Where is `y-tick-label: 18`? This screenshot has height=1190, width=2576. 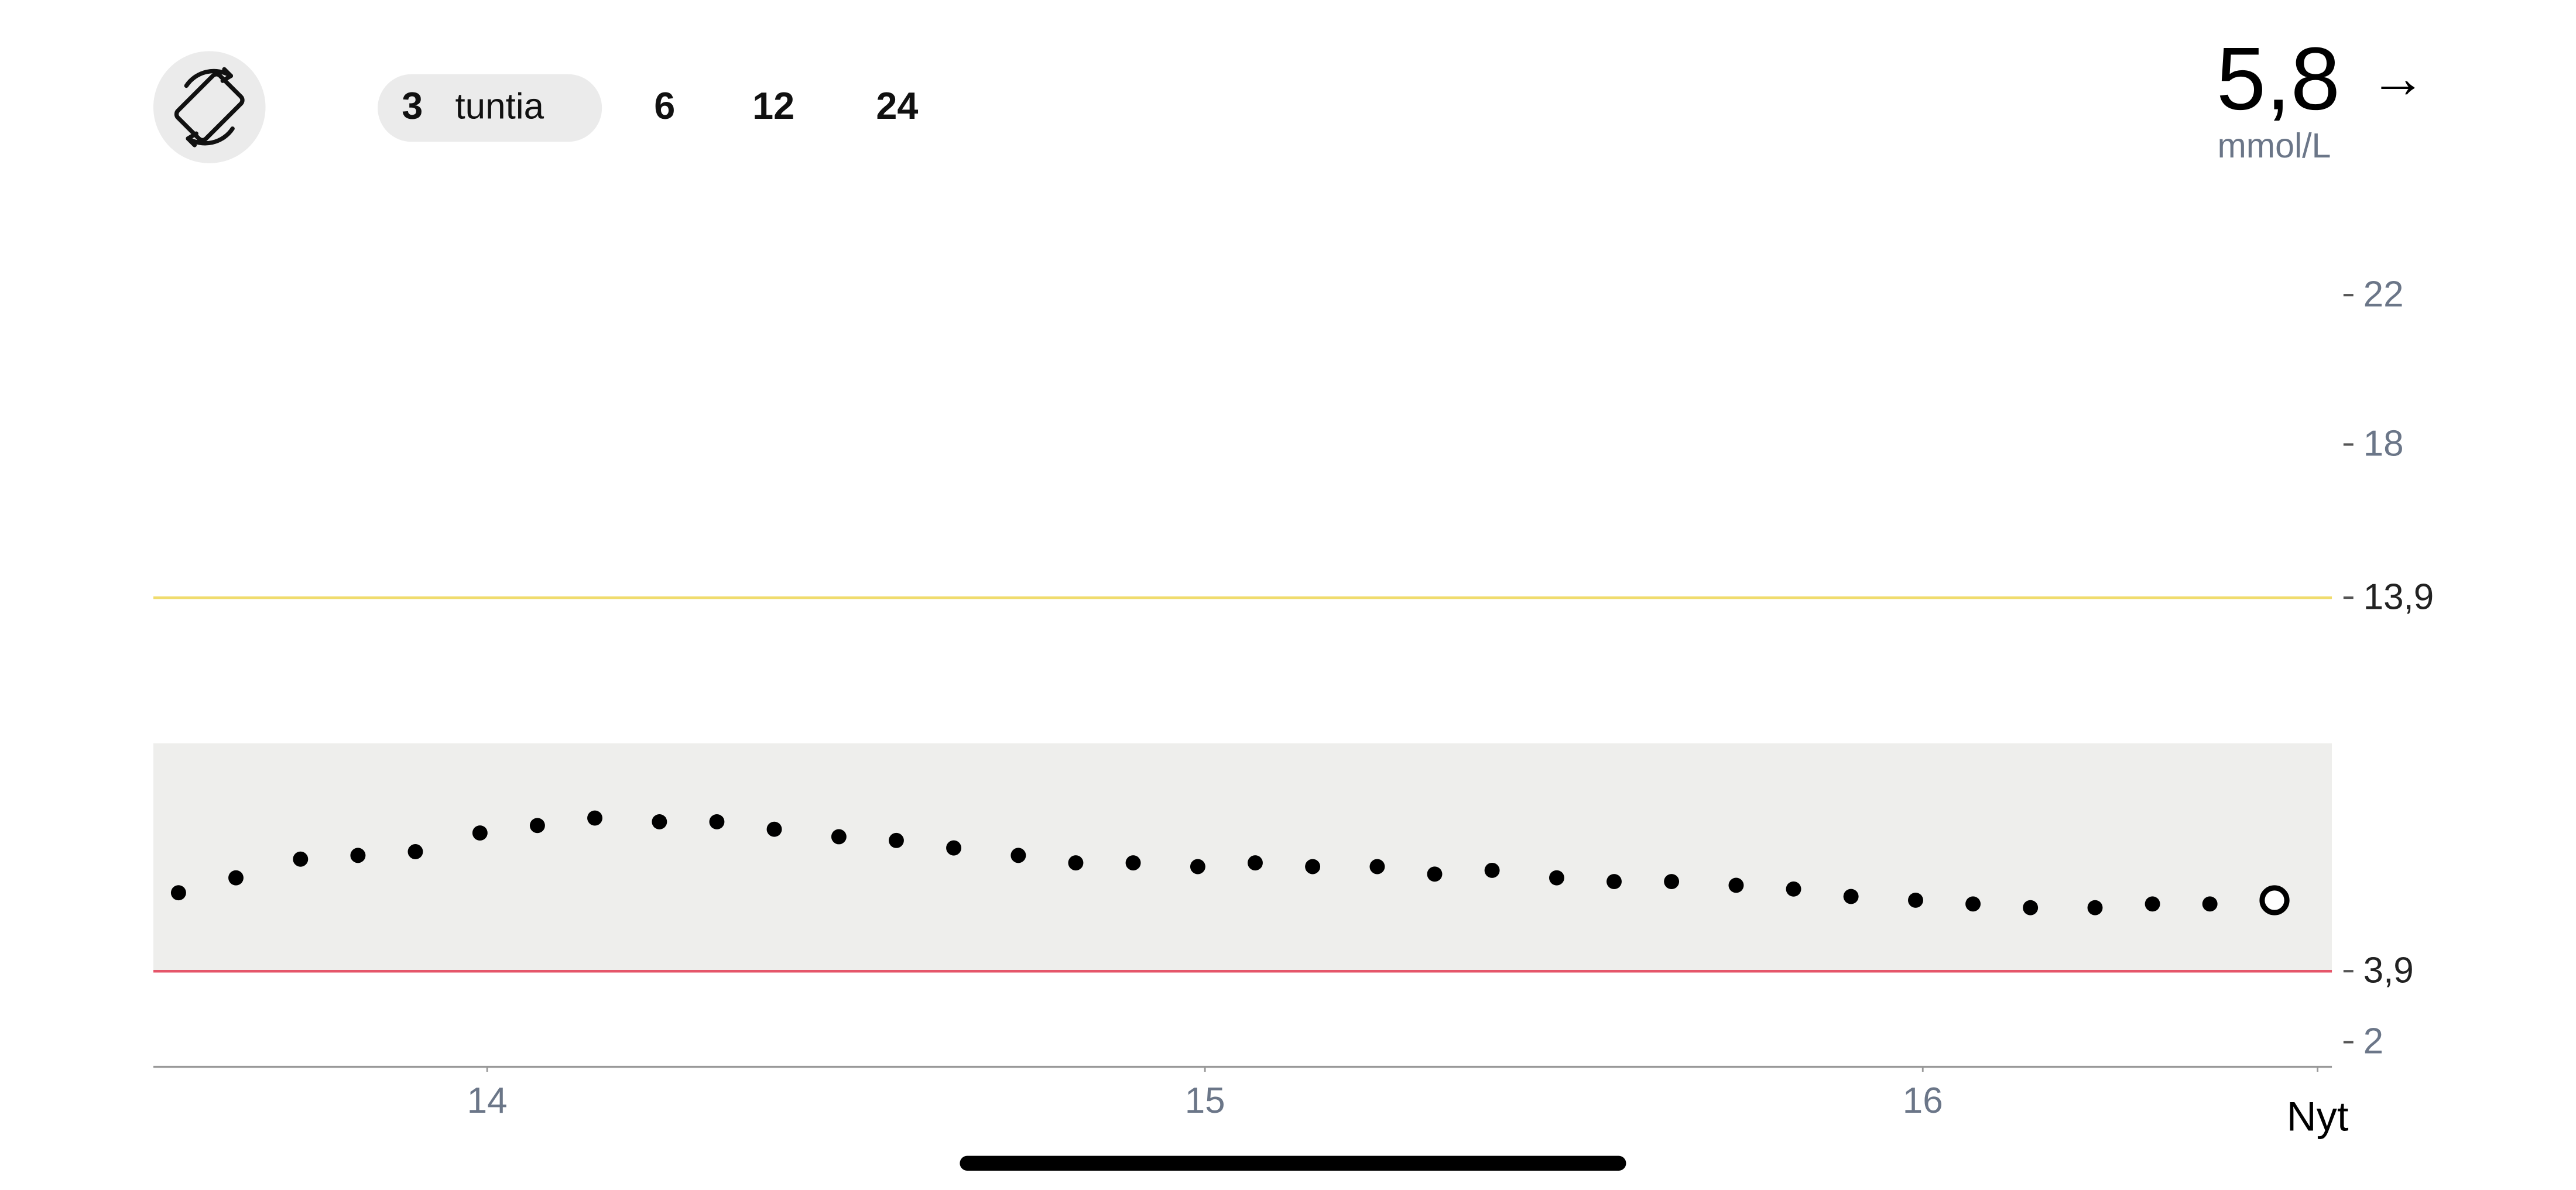
y-tick-label: 18 is located at coordinates (2383, 444).